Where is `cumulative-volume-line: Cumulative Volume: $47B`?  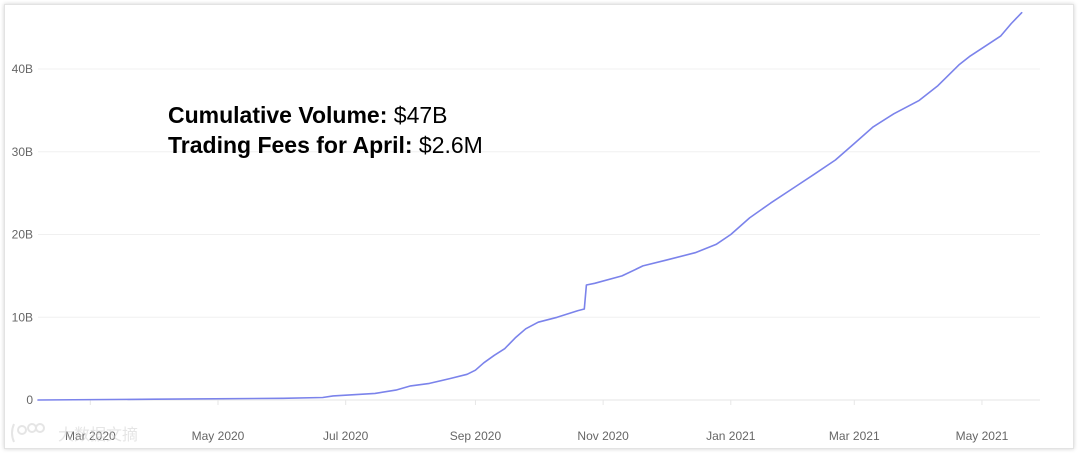
cumulative-volume-line: Cumulative Volume: $47B is located at coordinates (325, 115).